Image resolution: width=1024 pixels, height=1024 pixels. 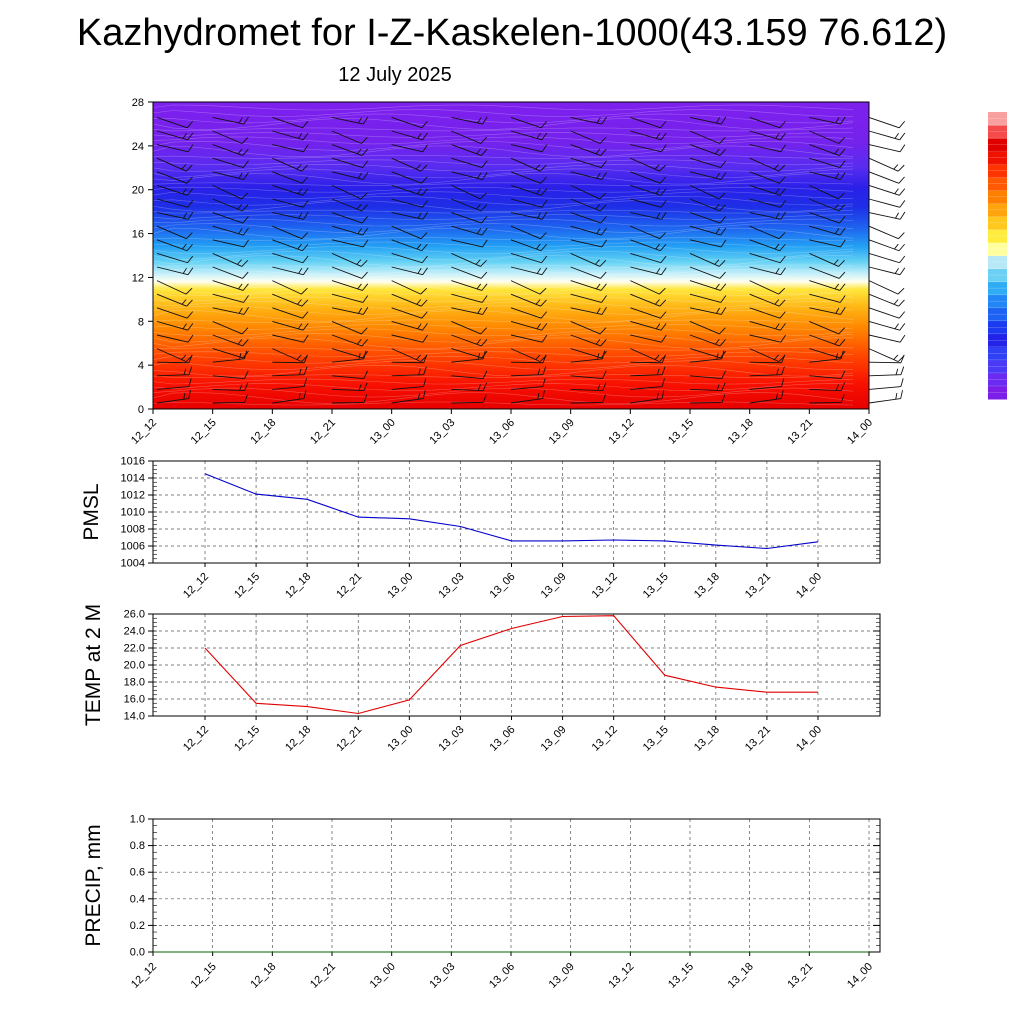 What do you see at coordinates (138, 147) in the screenshot?
I see `y-tick-label: 24` at bounding box center [138, 147].